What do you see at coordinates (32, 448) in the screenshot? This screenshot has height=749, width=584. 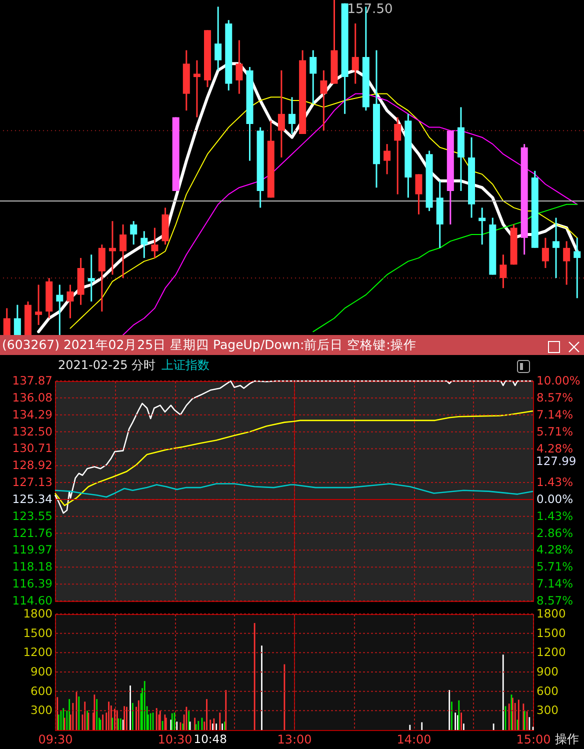 I see `y-tick-label: 130.71` at bounding box center [32, 448].